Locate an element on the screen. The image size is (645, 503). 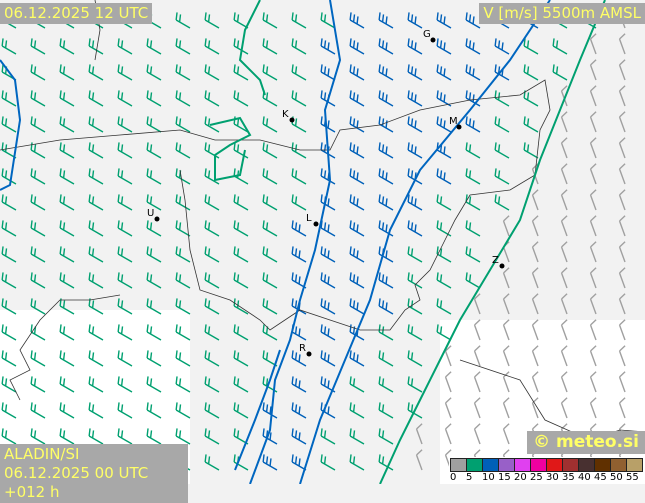
color-legend: 0 5 10 15 20 25 30 35 40 45 50 55 is located at coordinates (547, 470).